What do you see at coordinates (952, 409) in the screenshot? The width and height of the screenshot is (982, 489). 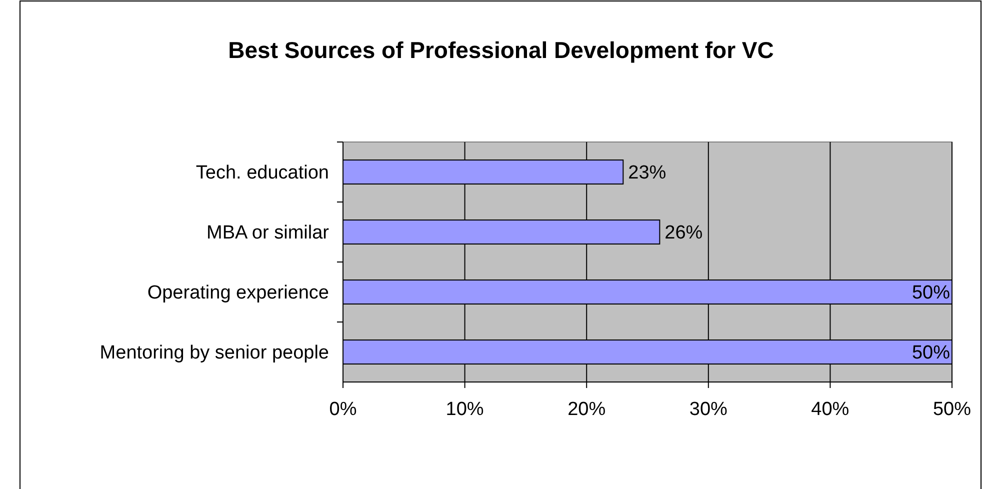 I see `x-tick-label: 50%` at bounding box center [952, 409].